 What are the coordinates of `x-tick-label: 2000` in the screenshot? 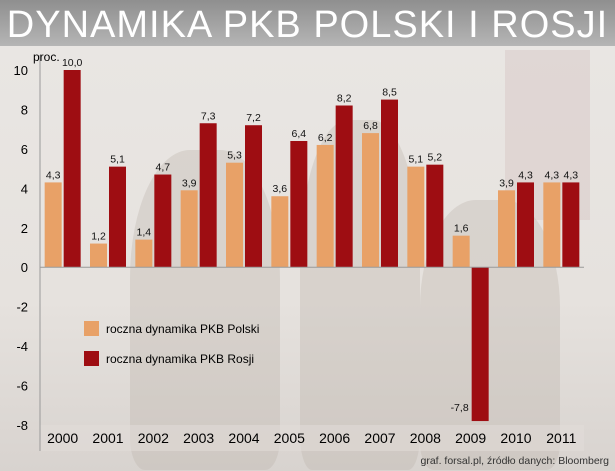 It's located at (62, 438).